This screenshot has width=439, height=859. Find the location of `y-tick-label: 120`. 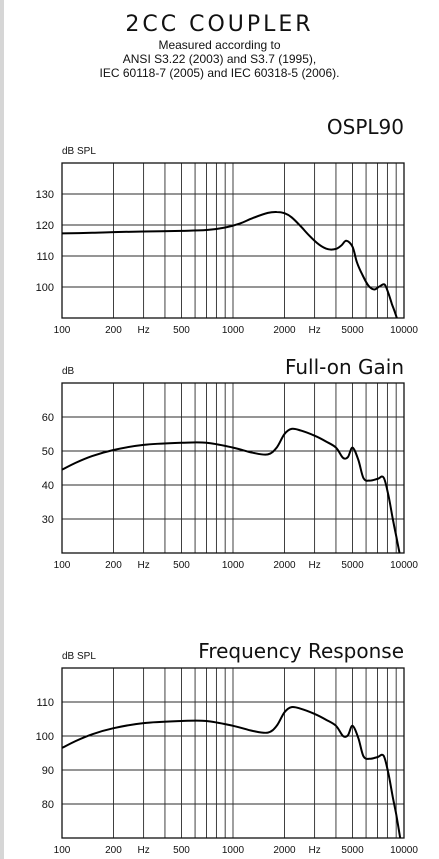

y-tick-label: 120 is located at coordinates (45, 226).